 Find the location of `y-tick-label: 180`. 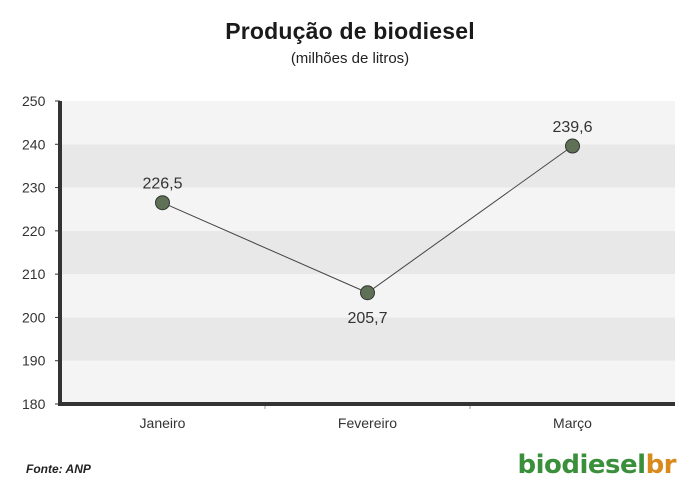

y-tick-label: 180 is located at coordinates (34, 404).